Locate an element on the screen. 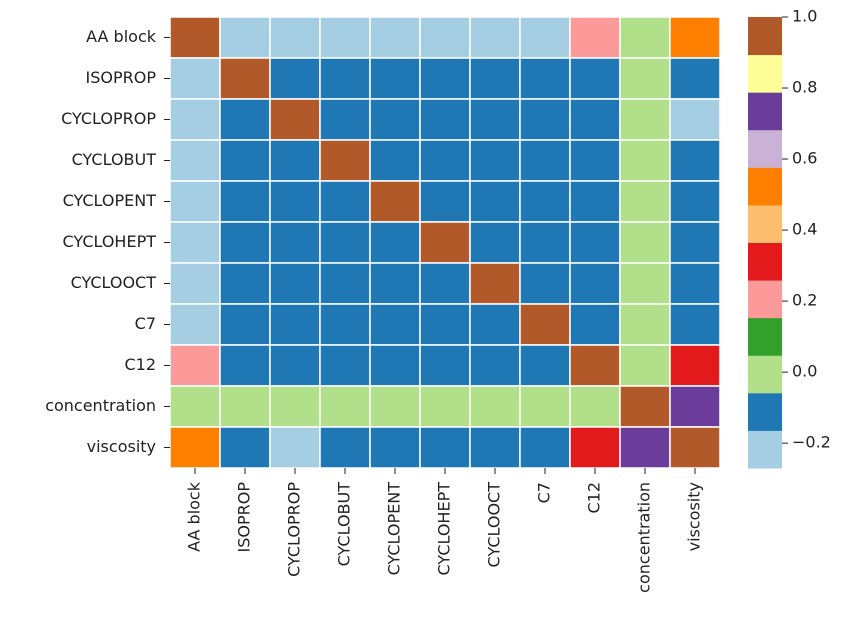 The width and height of the screenshot is (843, 630). colorbar-tick-label: −0.2 is located at coordinates (811, 442).